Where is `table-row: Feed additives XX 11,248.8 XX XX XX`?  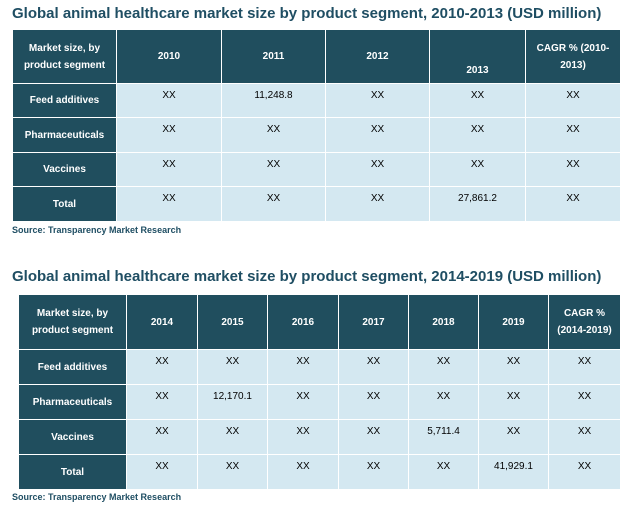 table-row: Feed additives XX 11,248.8 XX XX XX is located at coordinates (316, 100).